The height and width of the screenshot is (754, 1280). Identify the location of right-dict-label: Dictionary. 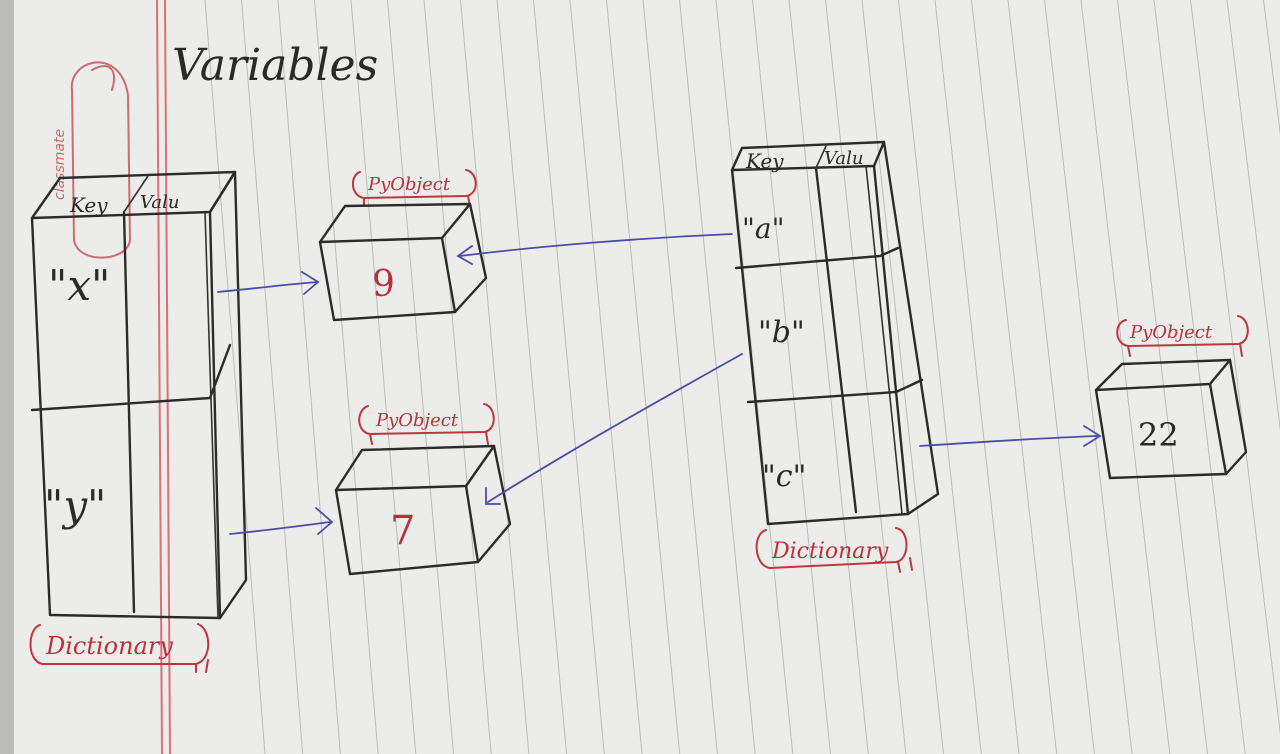
(830, 551).